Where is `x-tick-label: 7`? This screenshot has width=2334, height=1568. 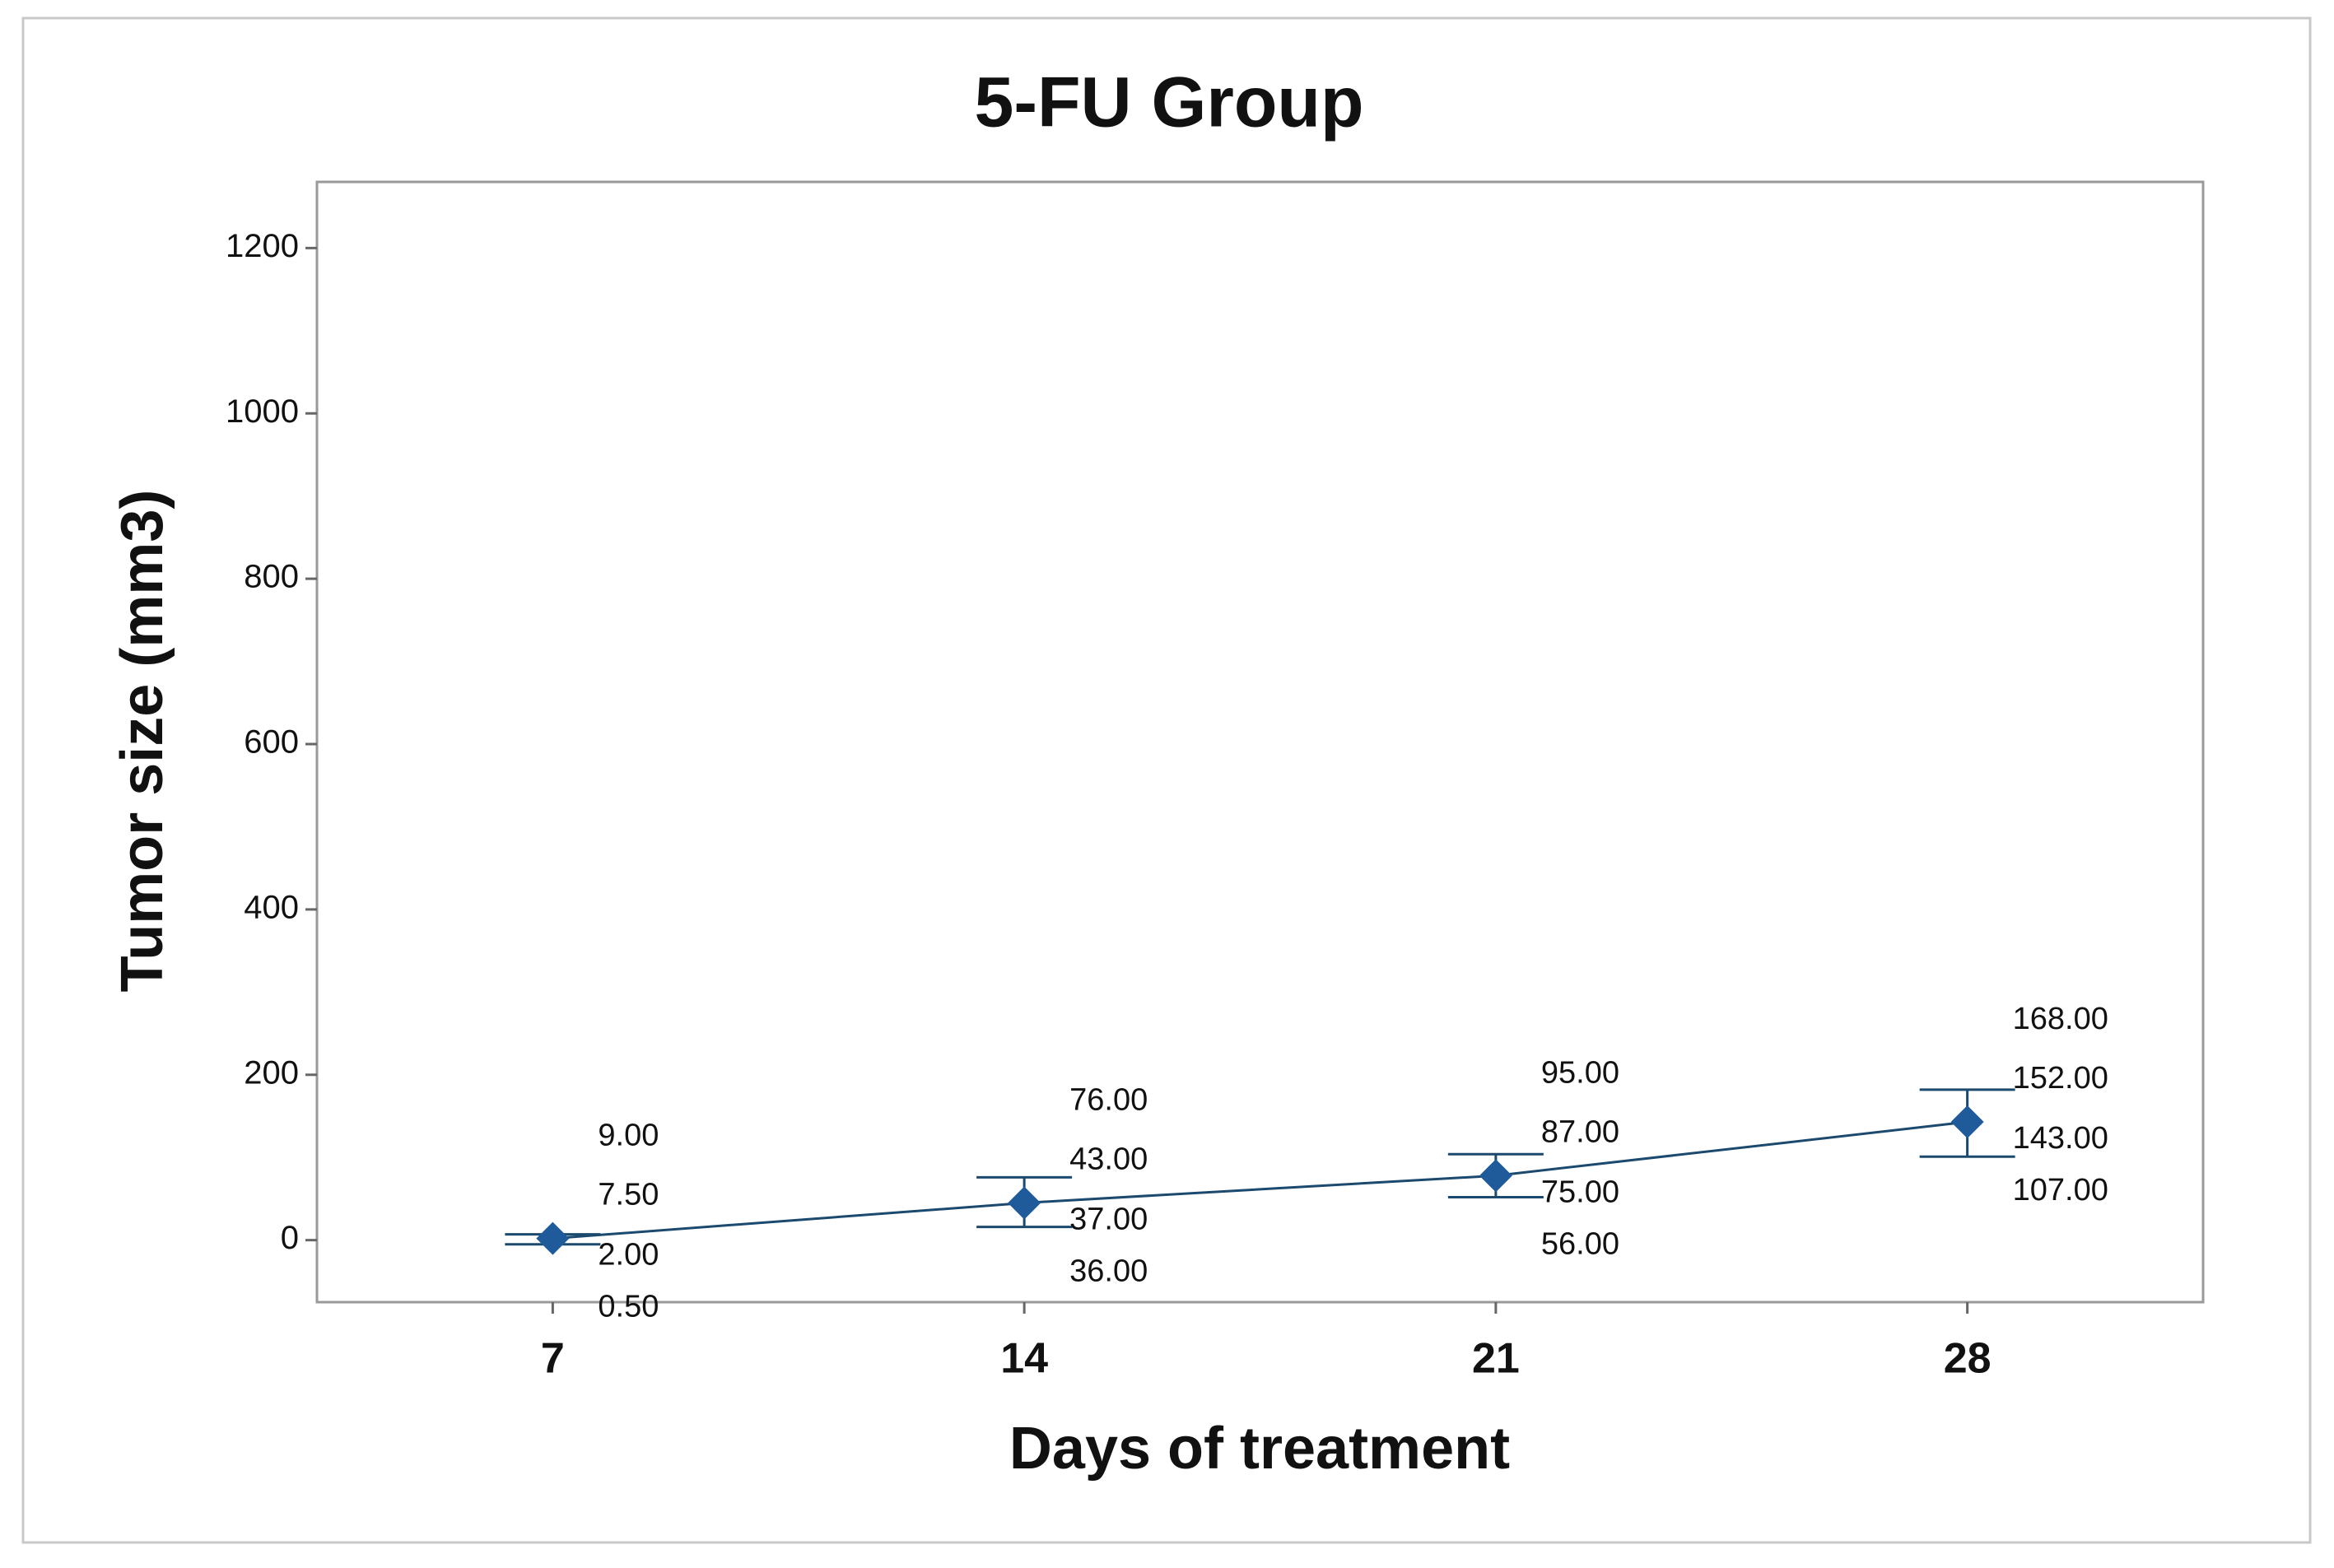 x-tick-label: 7 is located at coordinates (553, 1359).